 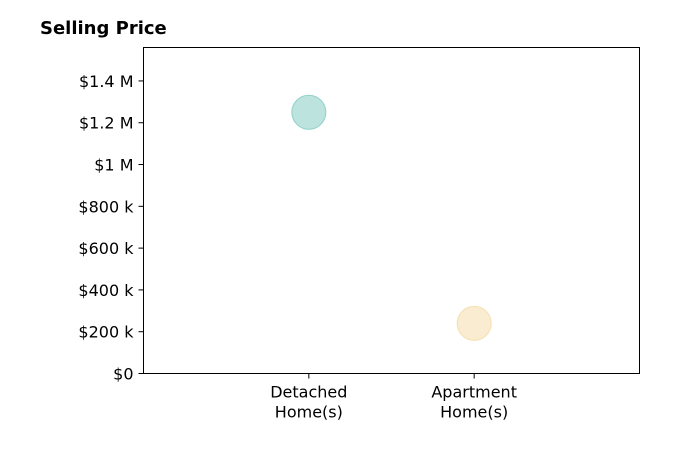 I want to click on y-tick-label: $800 k, so click(x=106, y=206).